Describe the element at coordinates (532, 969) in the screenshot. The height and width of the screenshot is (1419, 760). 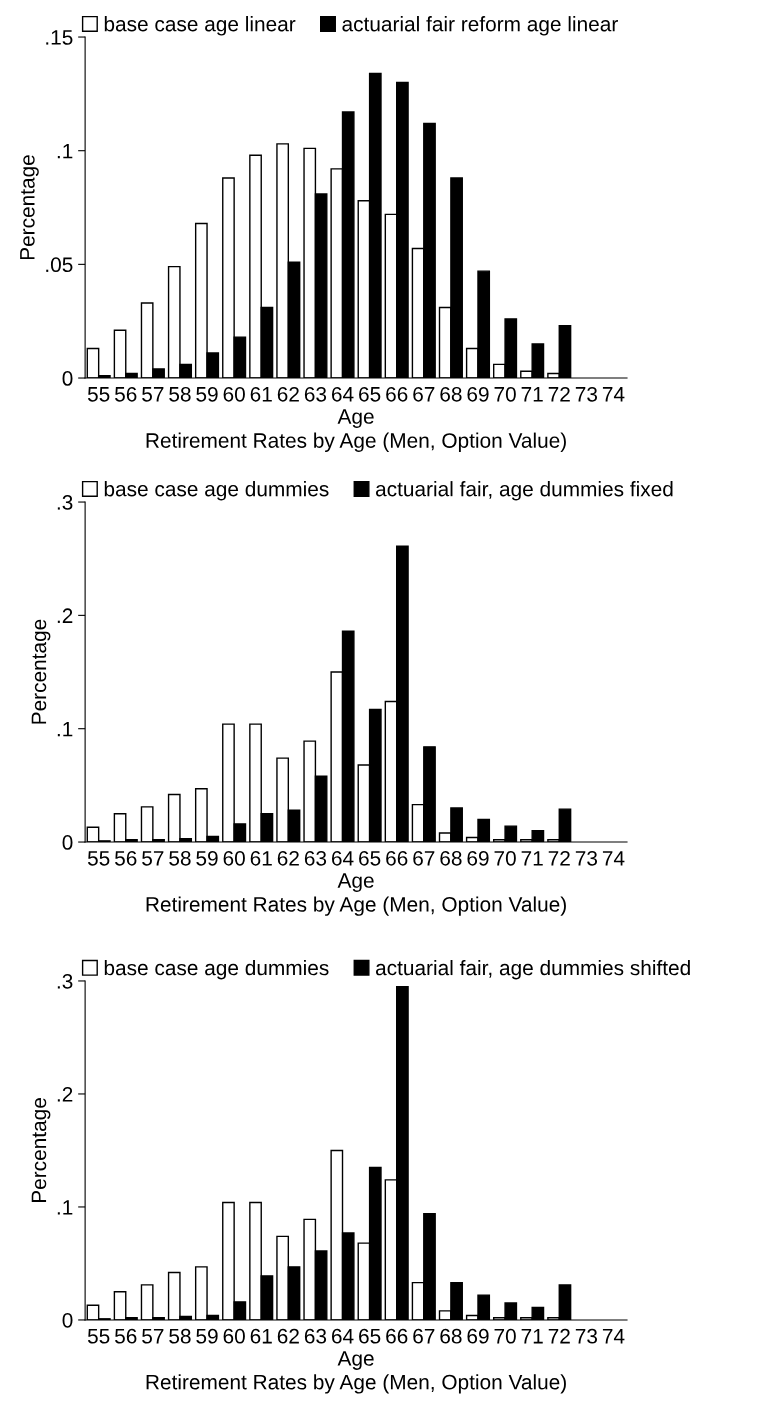
I see `legend-label: actuarial fair, age dummies shifted` at that location.